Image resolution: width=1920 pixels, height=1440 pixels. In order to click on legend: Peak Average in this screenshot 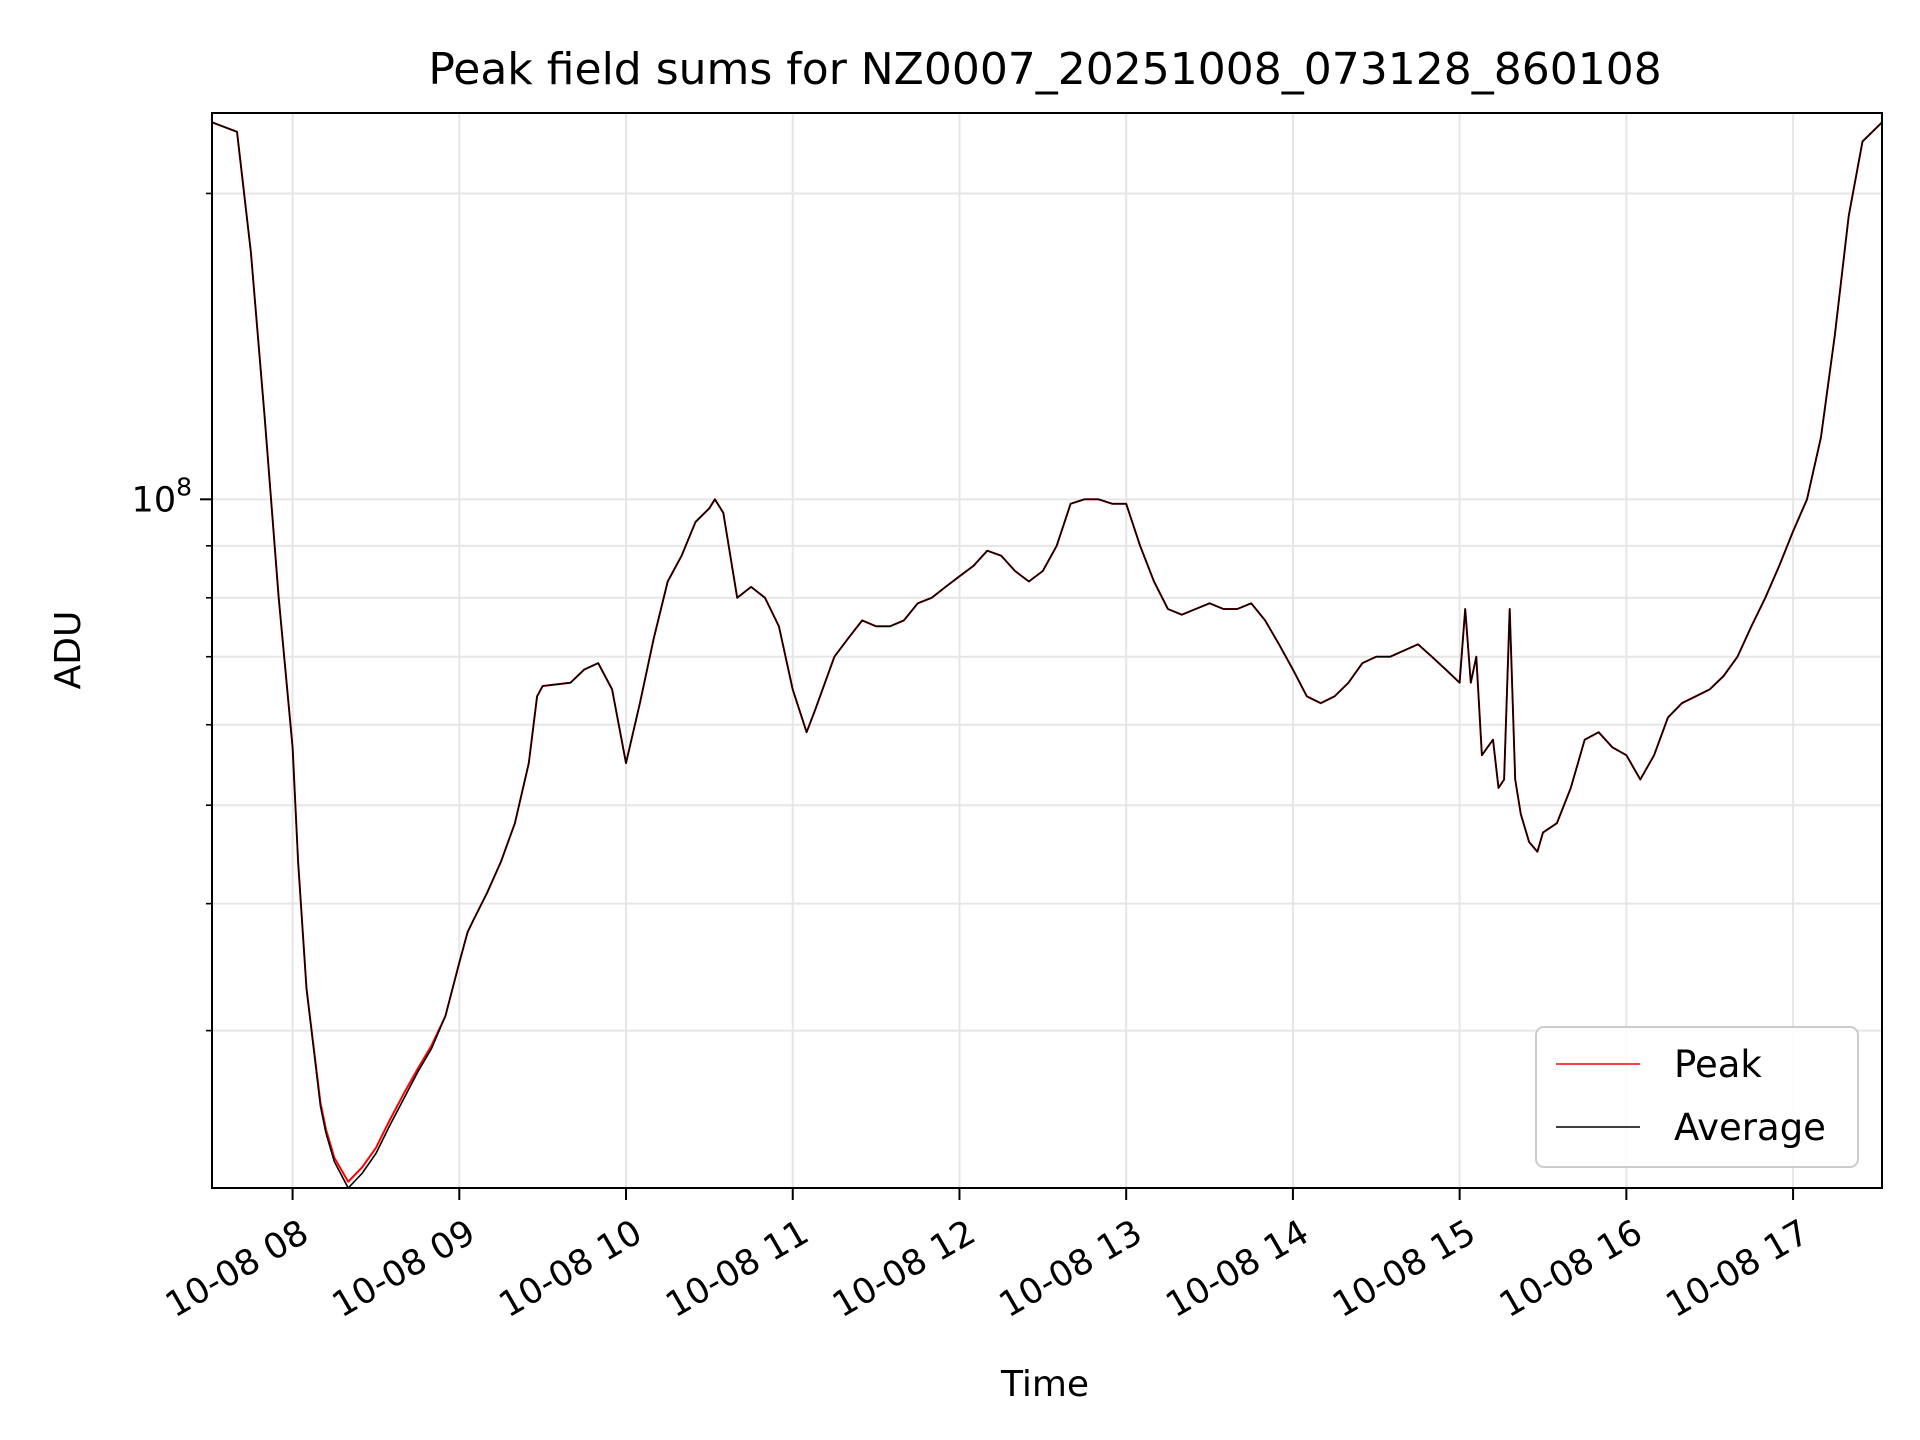, I will do `click(1697, 1097)`.